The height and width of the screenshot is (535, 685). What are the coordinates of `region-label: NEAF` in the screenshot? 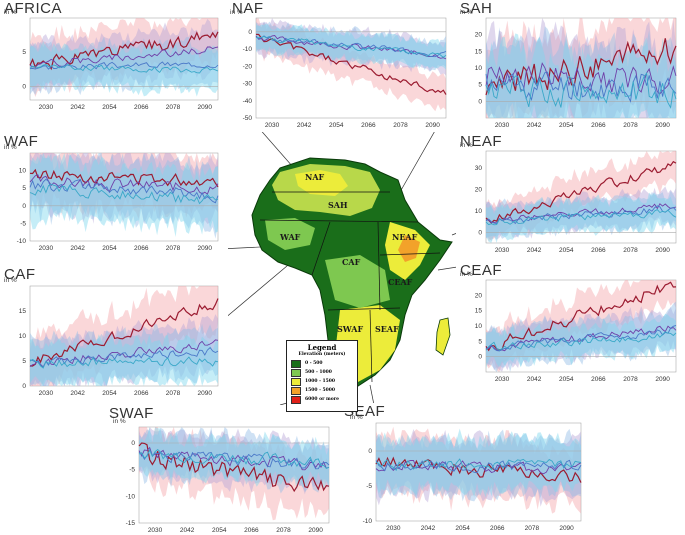 It's located at (405, 237).